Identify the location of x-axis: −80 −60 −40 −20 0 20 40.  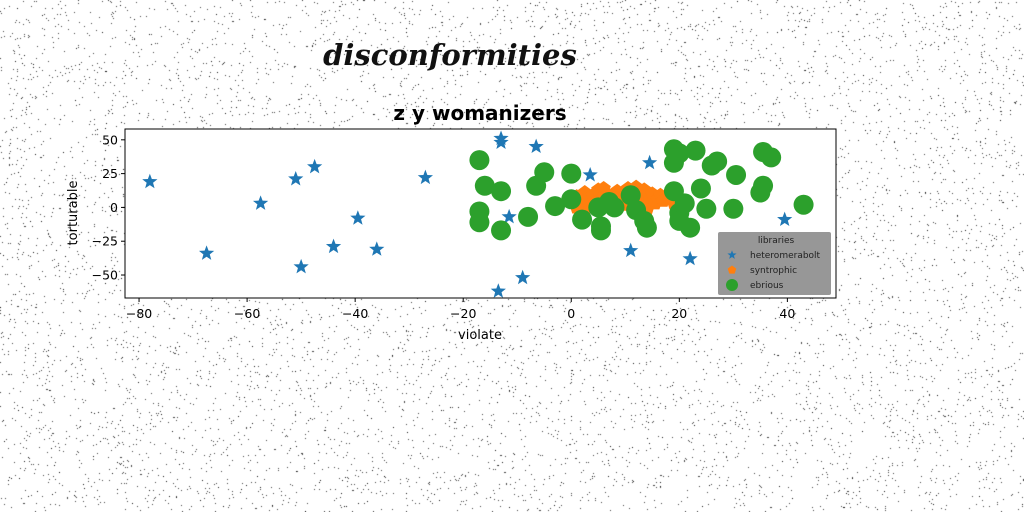
(460, 309).